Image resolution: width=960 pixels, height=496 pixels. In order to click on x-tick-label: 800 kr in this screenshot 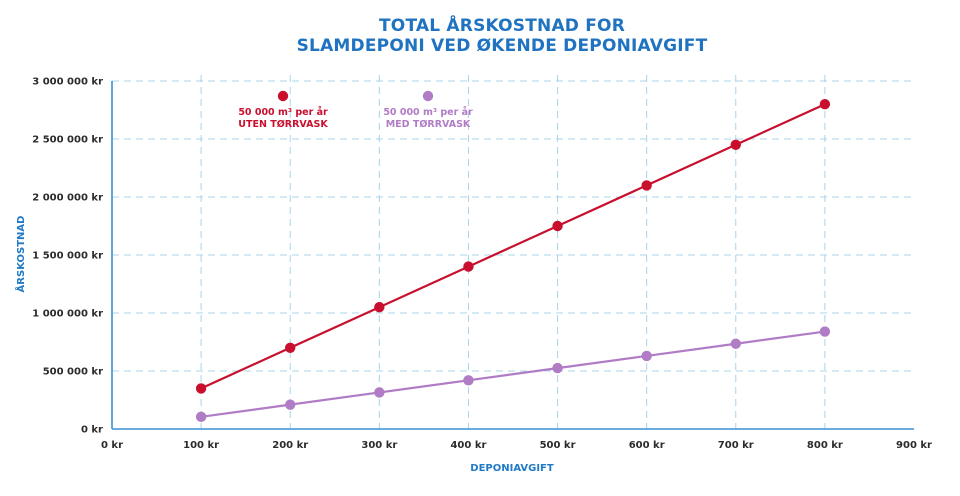, I will do `click(825, 445)`.